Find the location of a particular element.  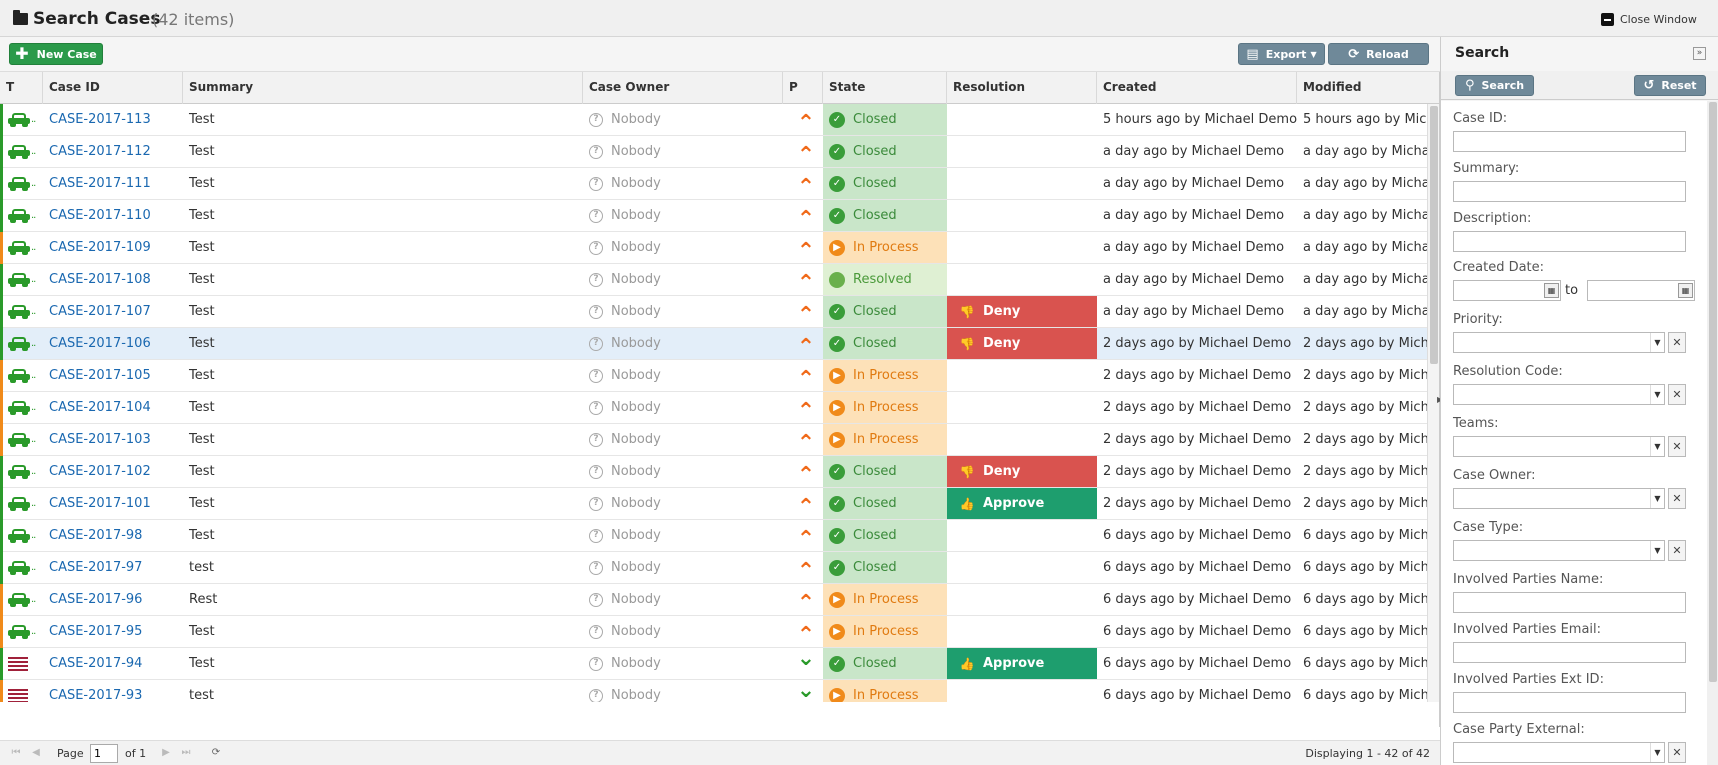

case-id-link: CASE-2017-106 is located at coordinates (100, 343).